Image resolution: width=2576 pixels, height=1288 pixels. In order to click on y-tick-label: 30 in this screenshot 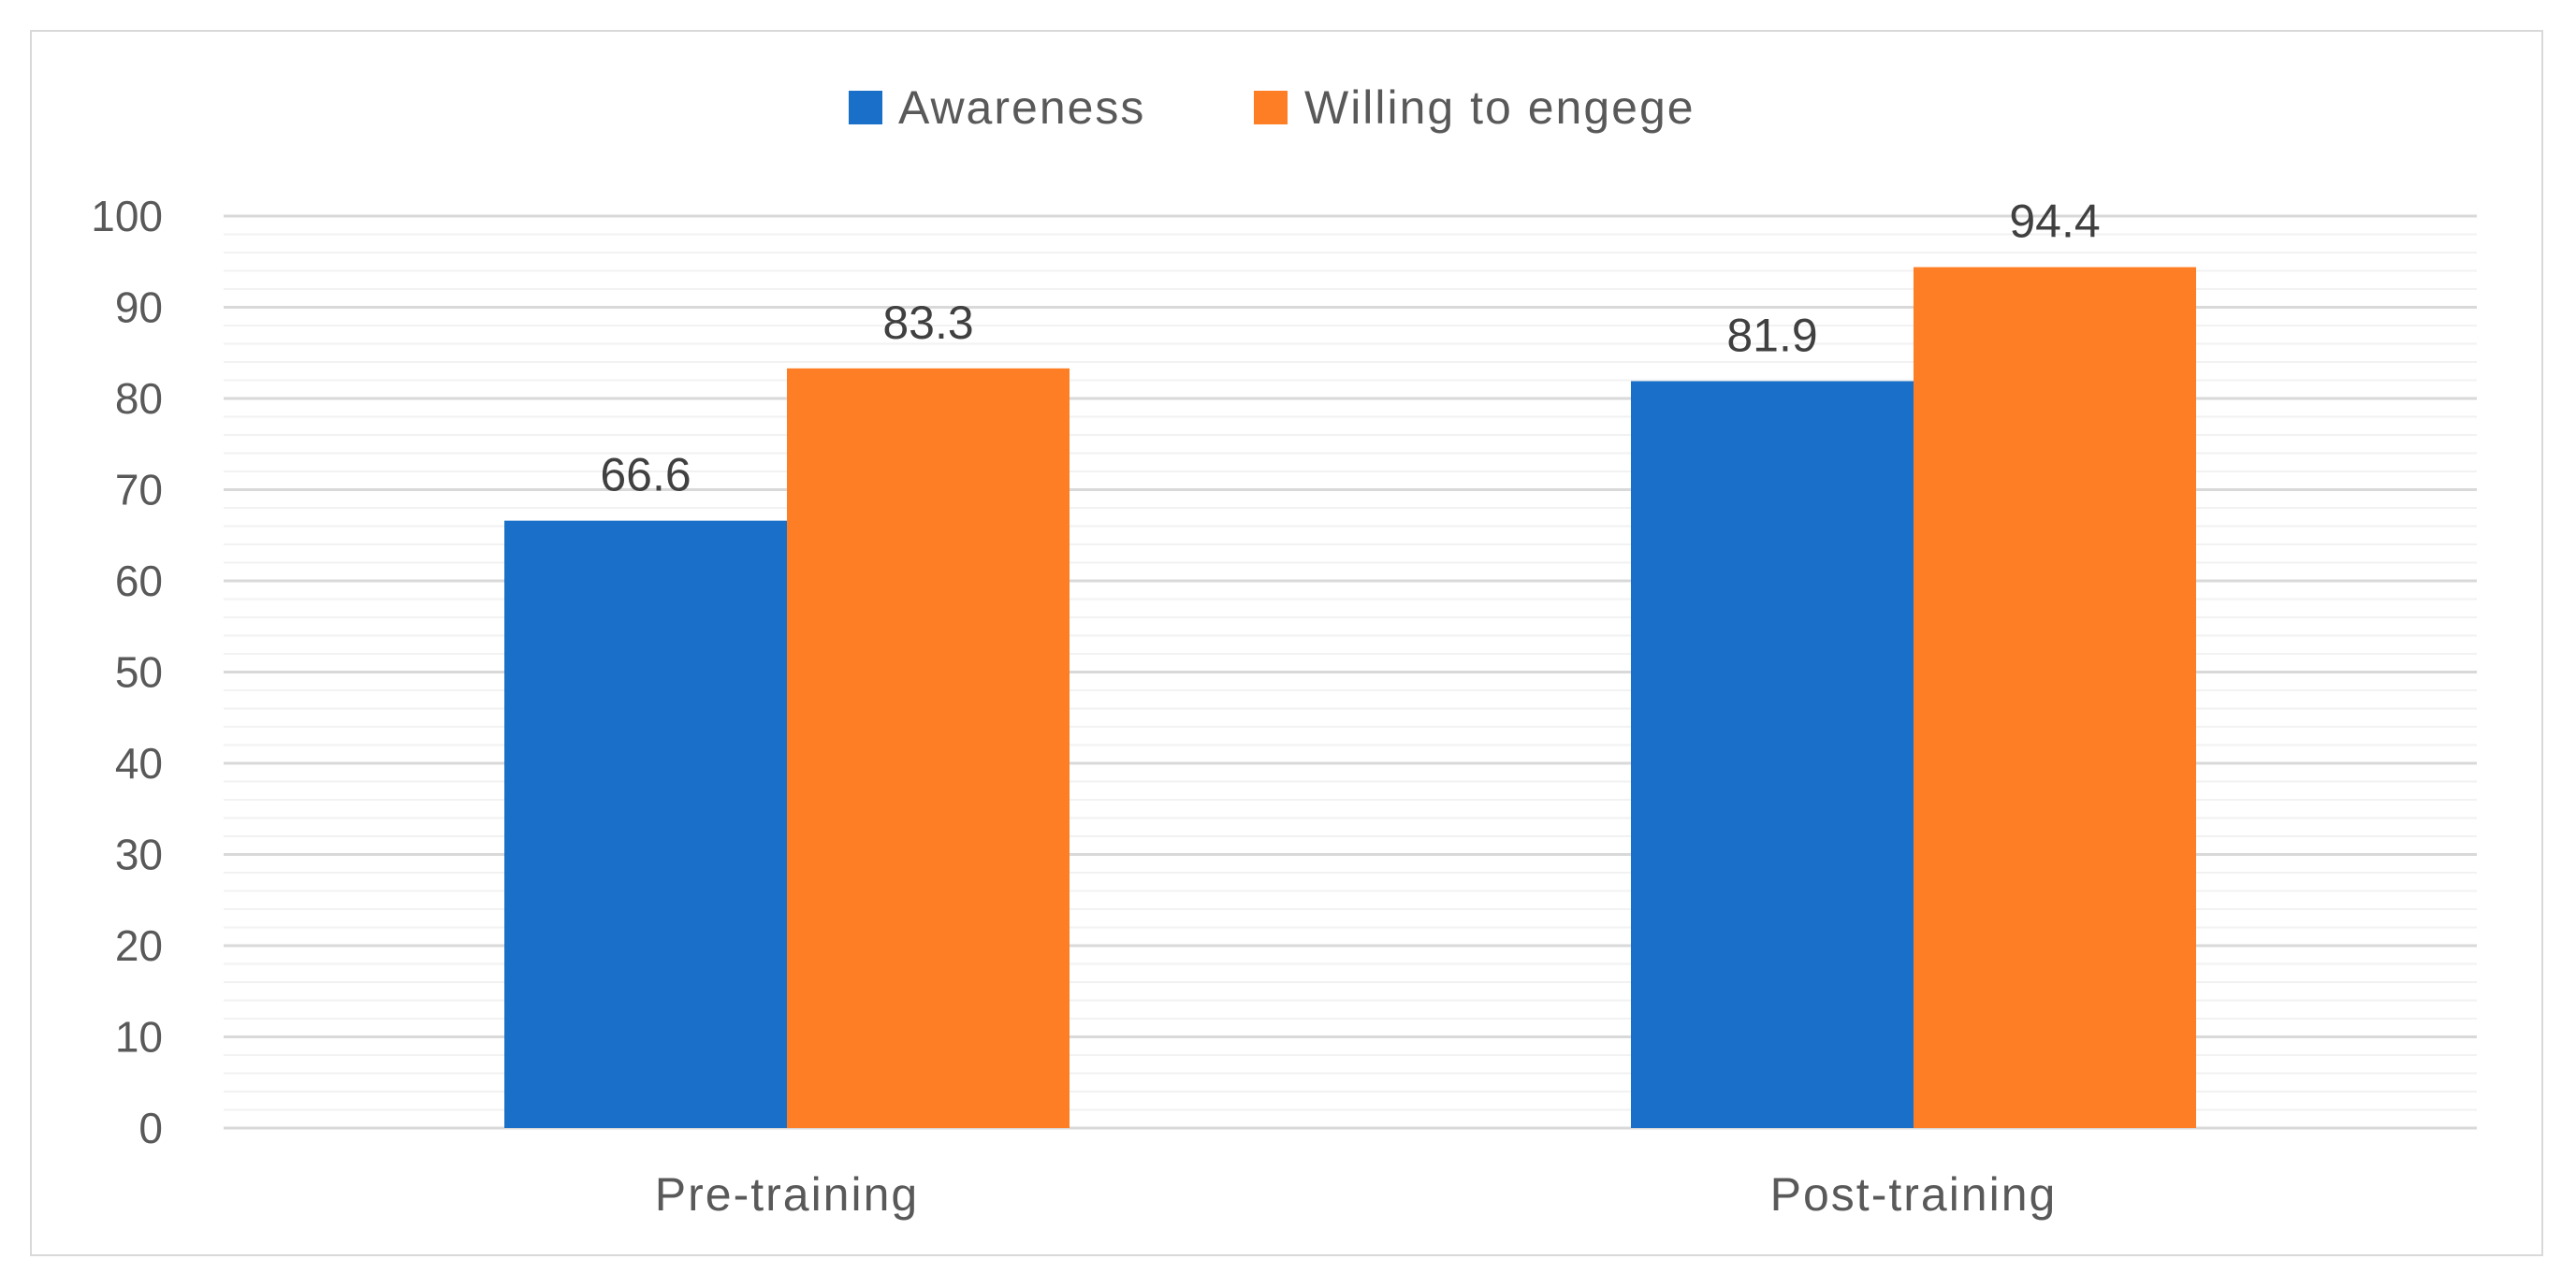, I will do `click(139, 855)`.